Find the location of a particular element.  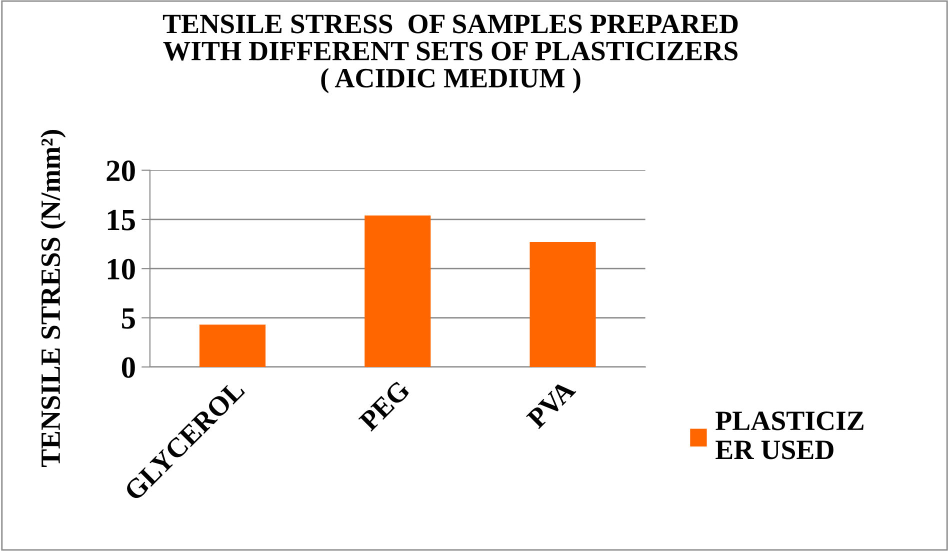

x-tick-label: PVA is located at coordinates (551, 404).